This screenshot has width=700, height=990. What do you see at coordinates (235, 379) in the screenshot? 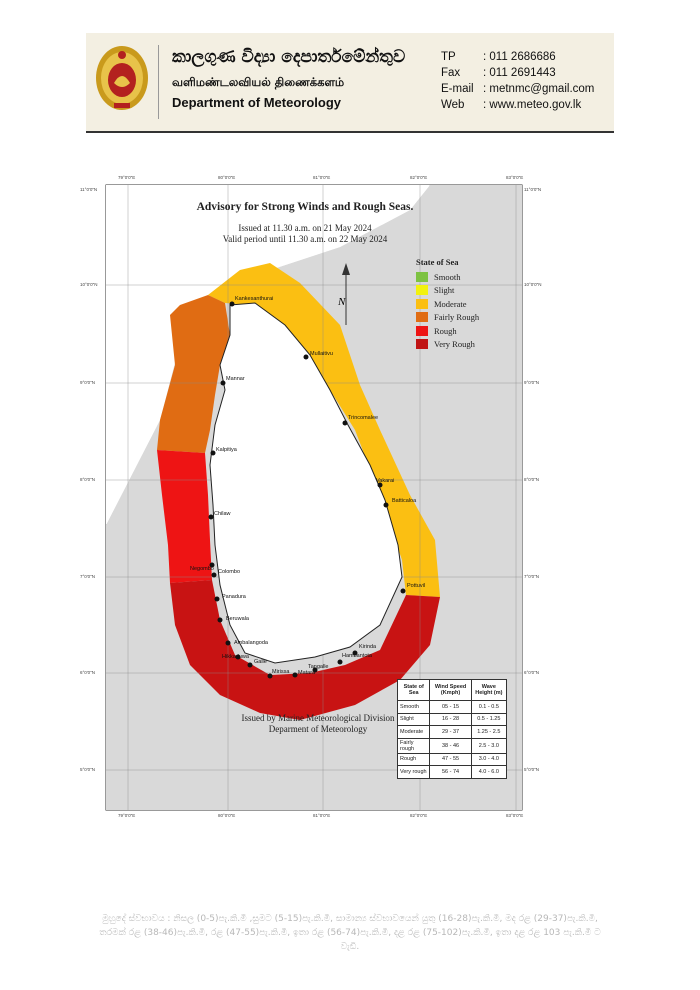
I see `place-label: Mannar` at bounding box center [235, 379].